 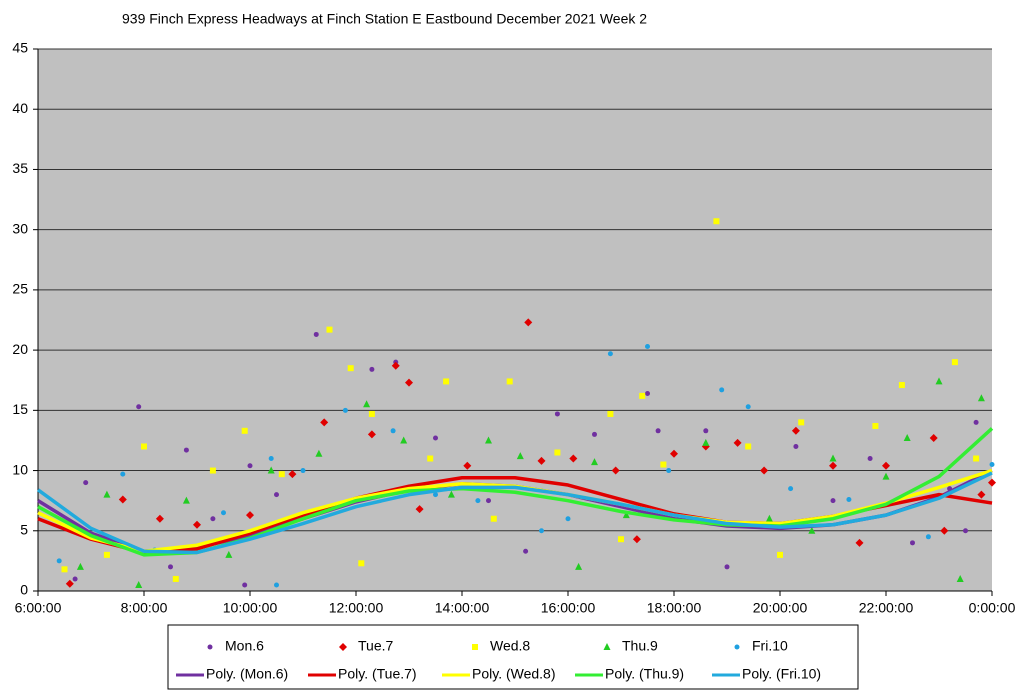 What do you see at coordinates (992, 608) in the screenshot?
I see `x-tick-label: 0:00:00` at bounding box center [992, 608].